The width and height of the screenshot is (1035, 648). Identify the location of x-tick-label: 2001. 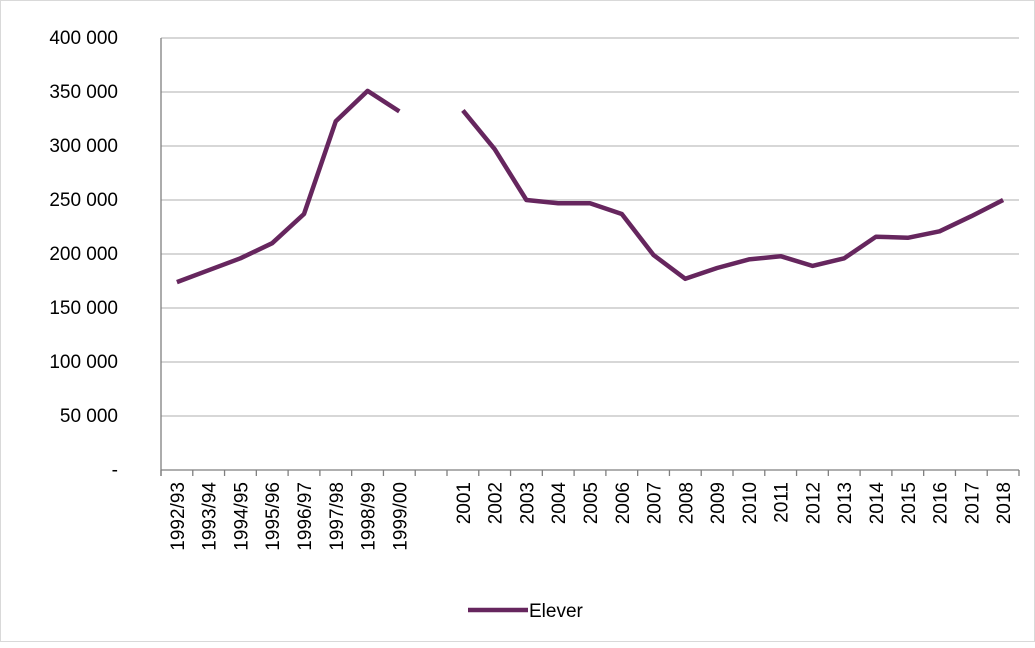
(464, 503).